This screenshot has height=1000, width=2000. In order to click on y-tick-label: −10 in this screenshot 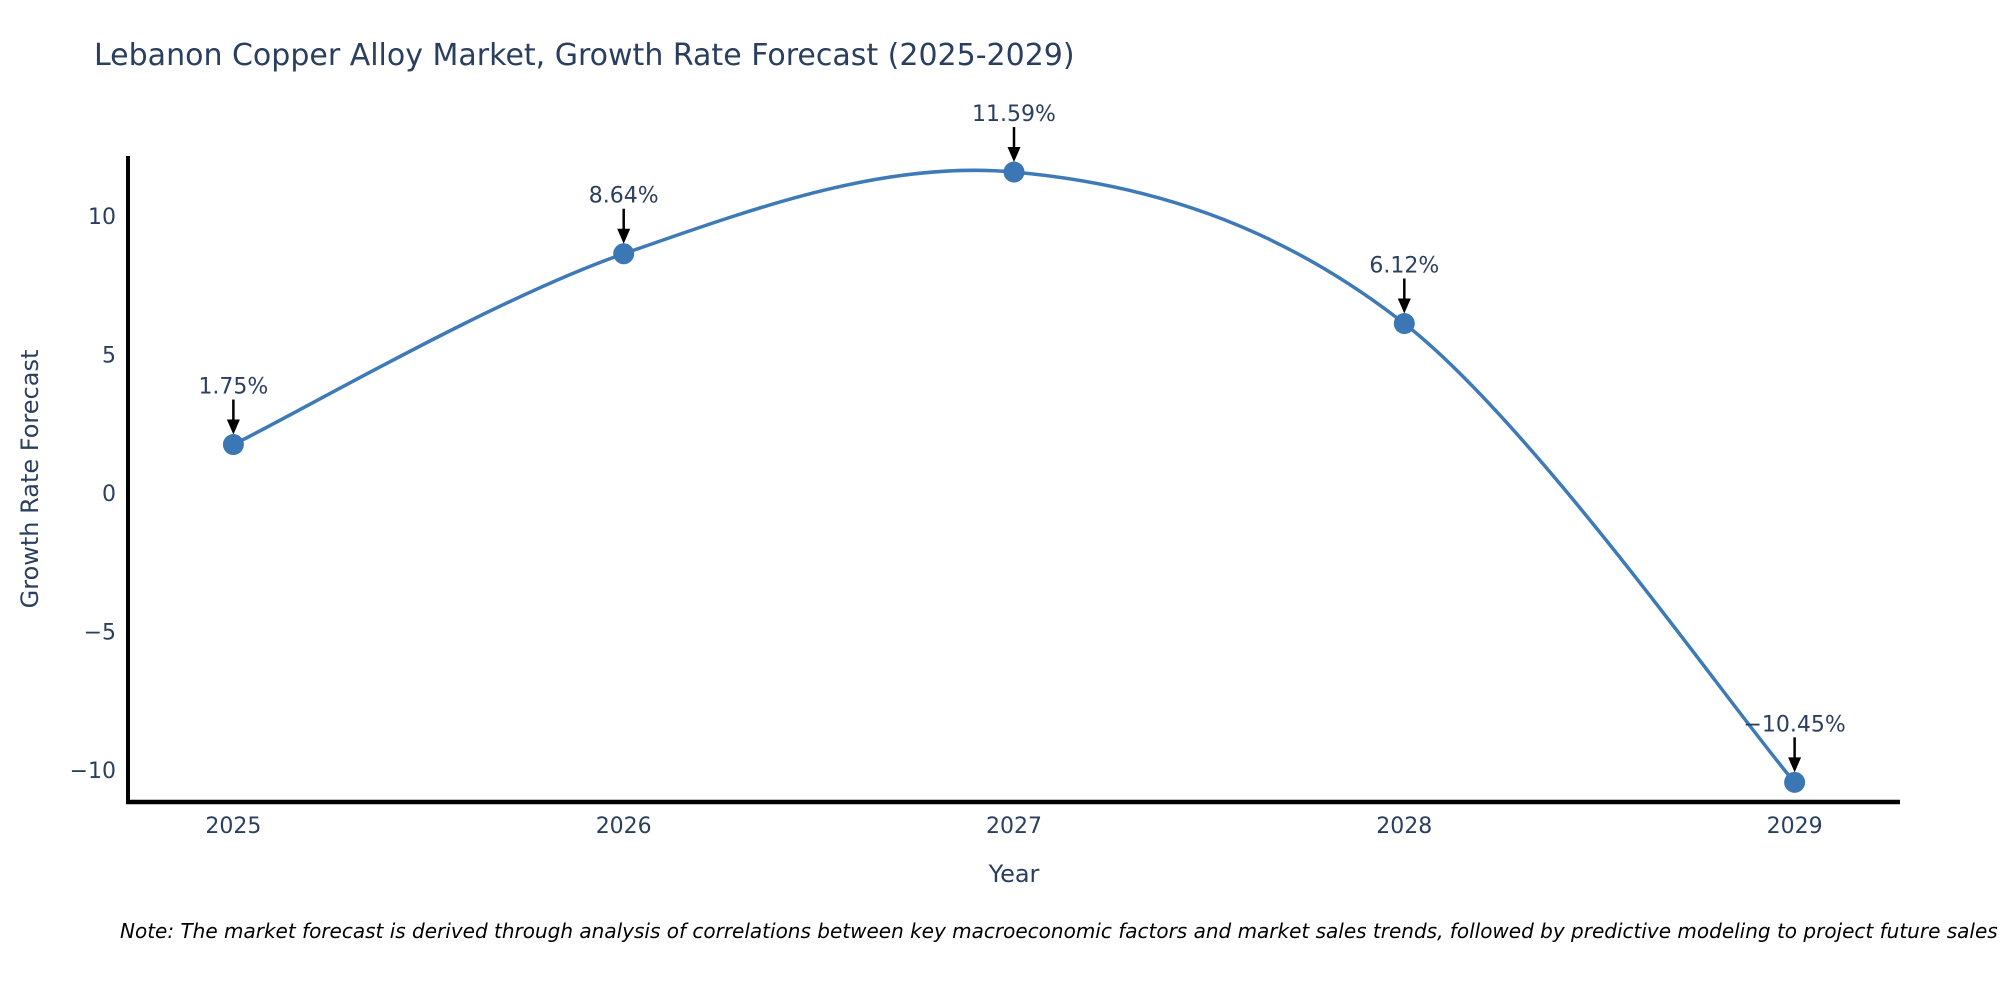, I will do `click(93, 771)`.